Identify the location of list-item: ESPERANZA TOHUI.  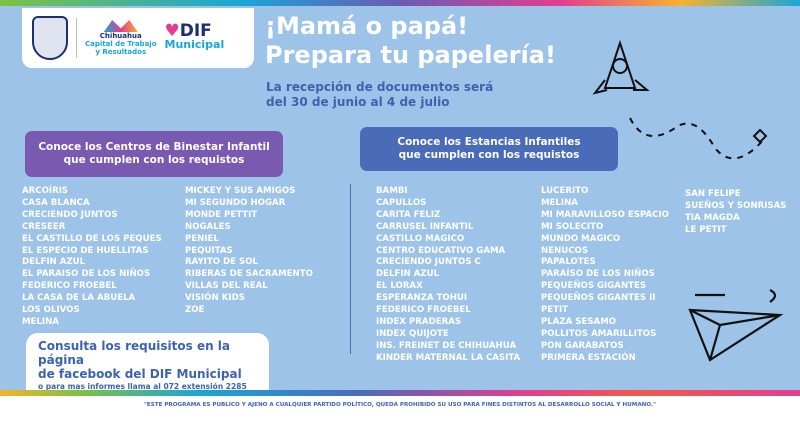
(422, 298).